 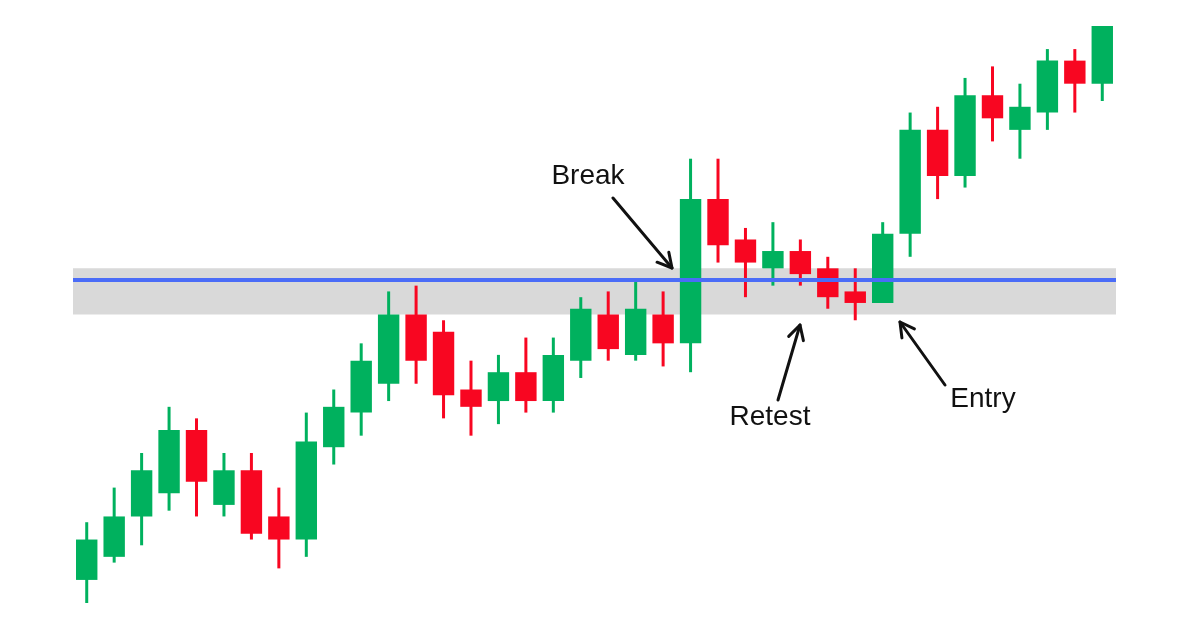 What do you see at coordinates (770, 416) in the screenshot?
I see `annotation: Retest` at bounding box center [770, 416].